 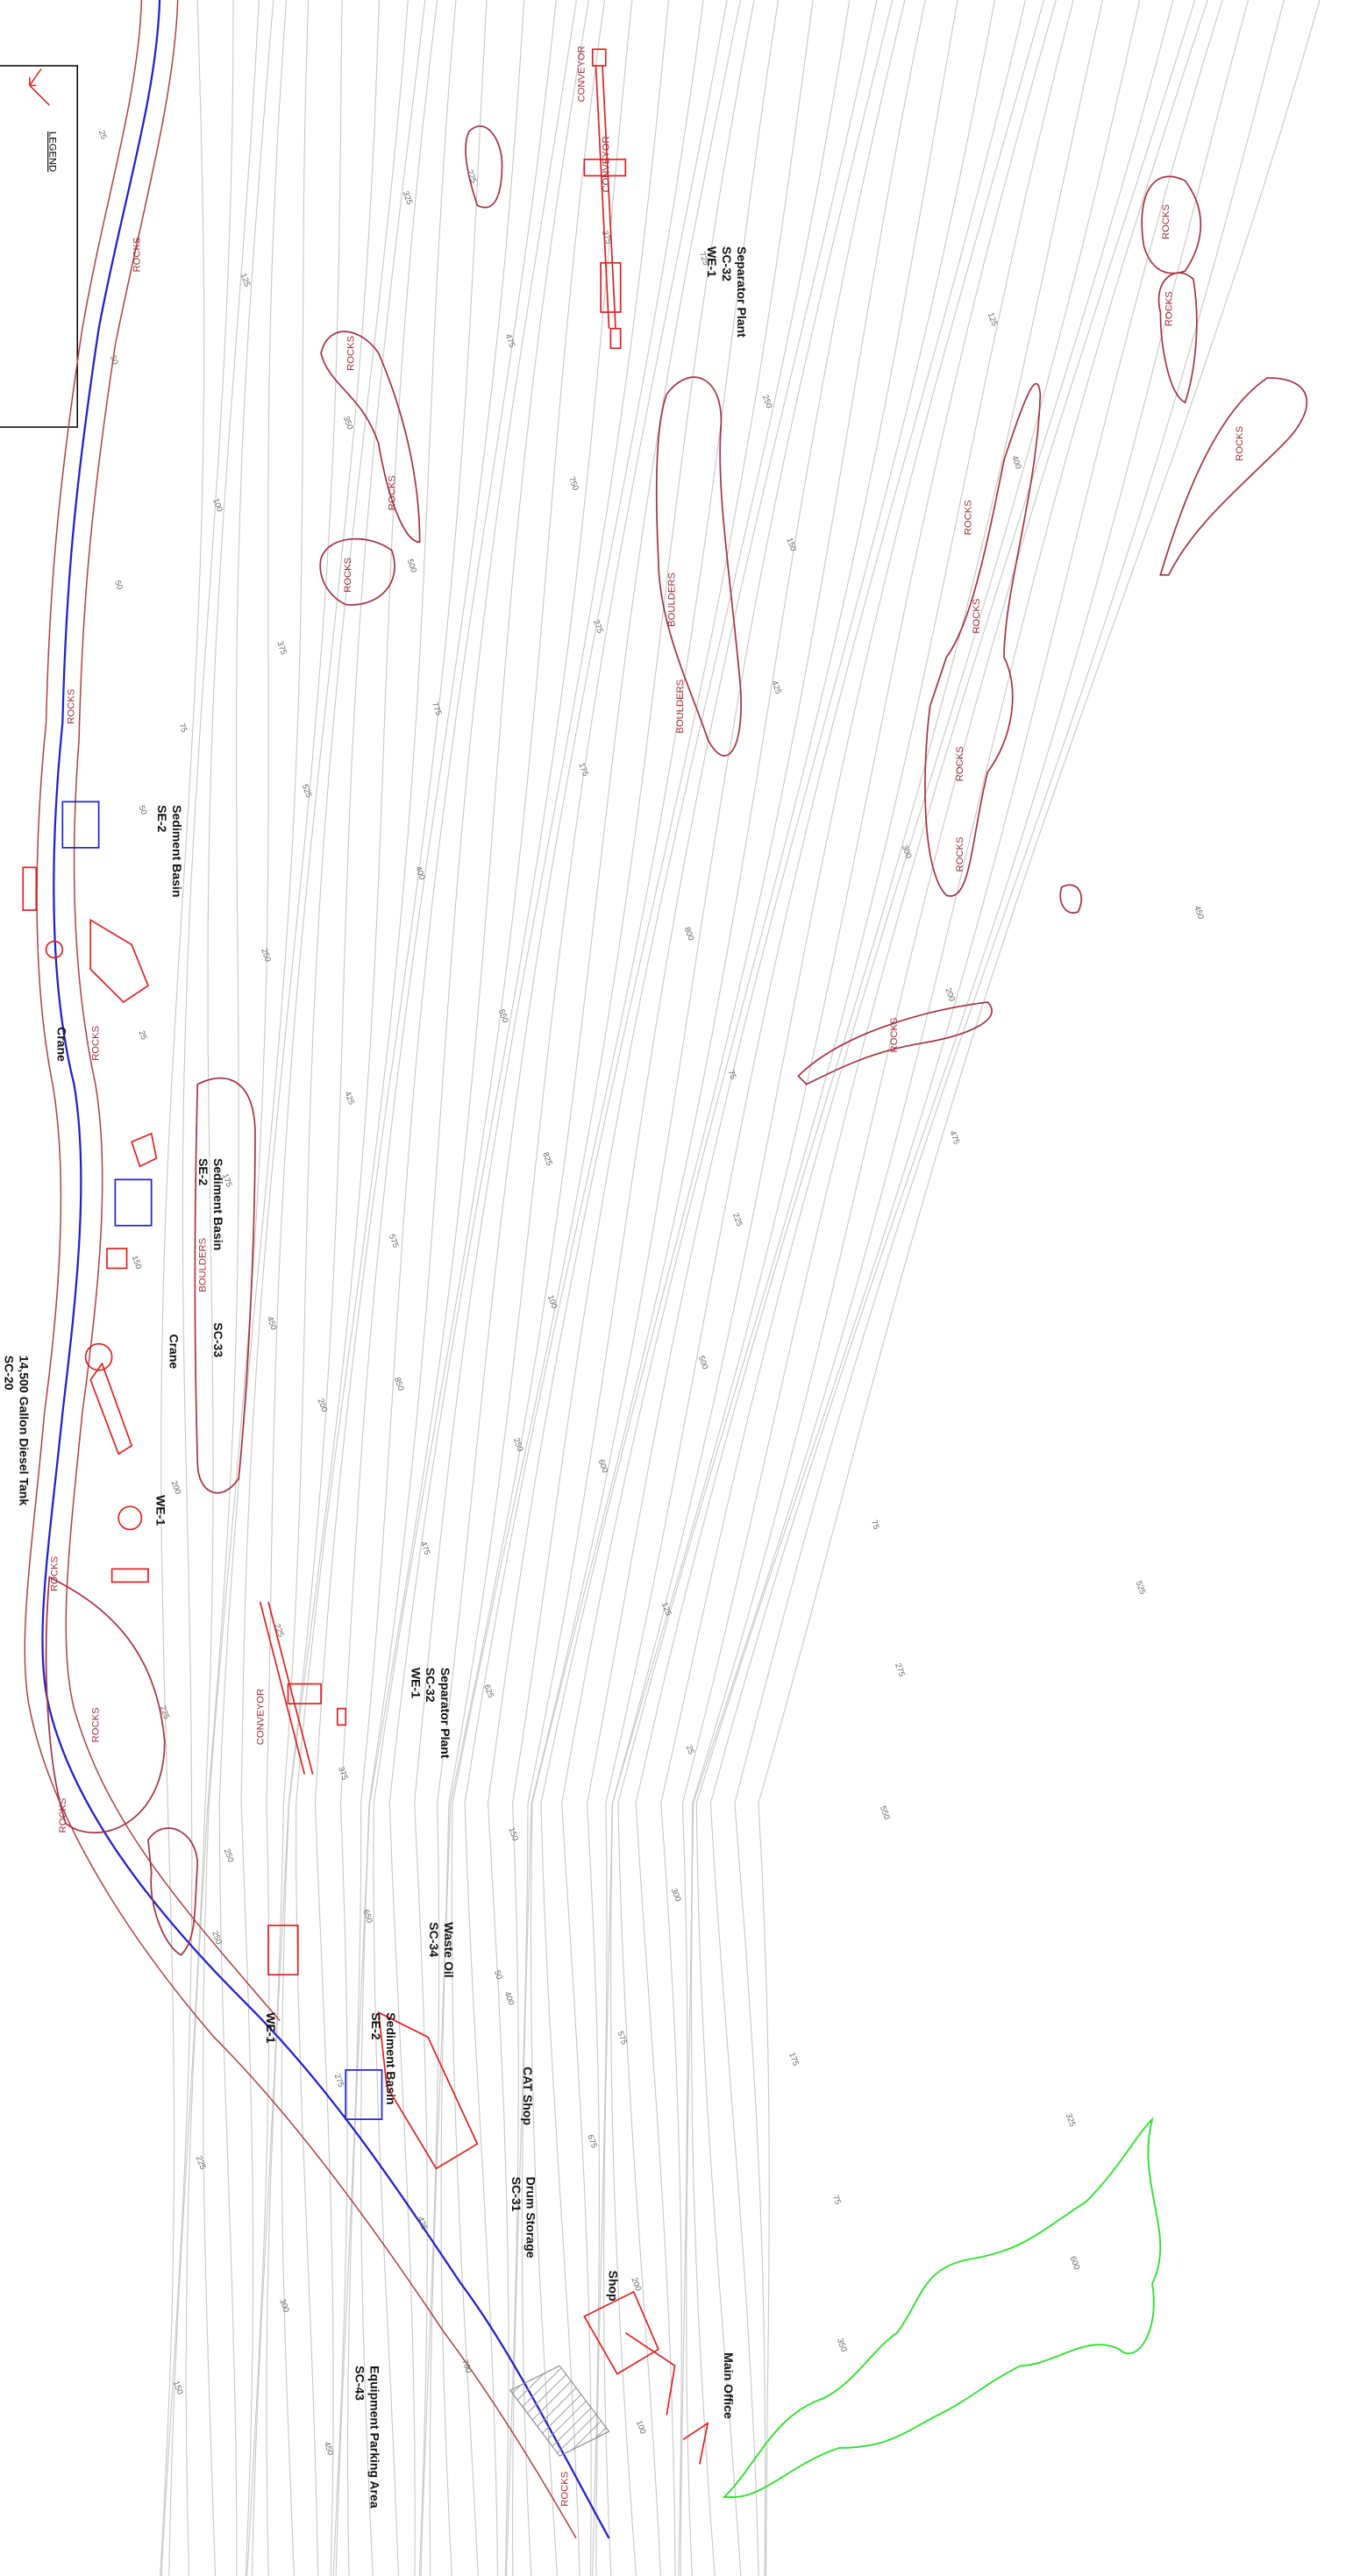 I want to click on contour-label: 625, so click(x=488, y=1691).